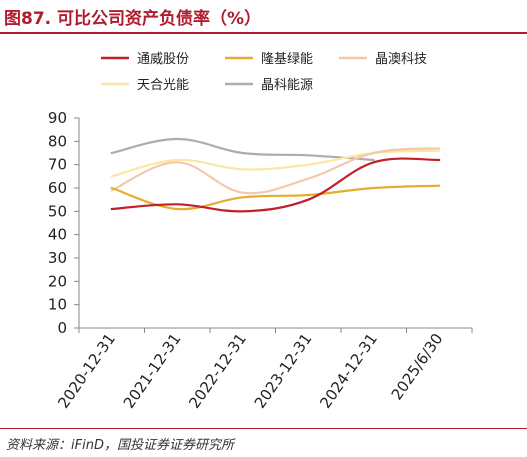  Describe the element at coordinates (57, 165) in the screenshot. I see `y-tick-label: 70` at that location.